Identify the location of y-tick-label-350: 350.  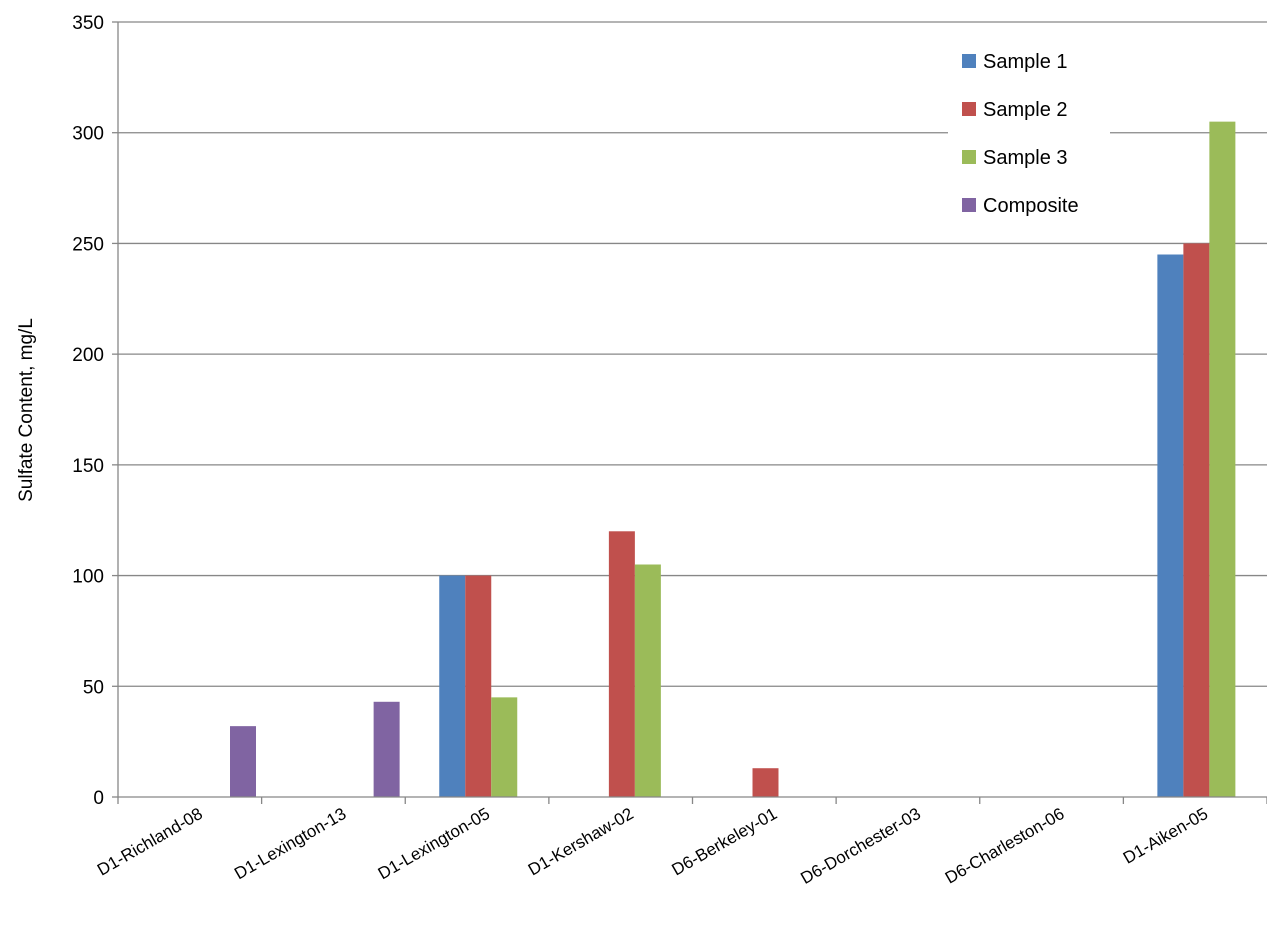
(88, 23).